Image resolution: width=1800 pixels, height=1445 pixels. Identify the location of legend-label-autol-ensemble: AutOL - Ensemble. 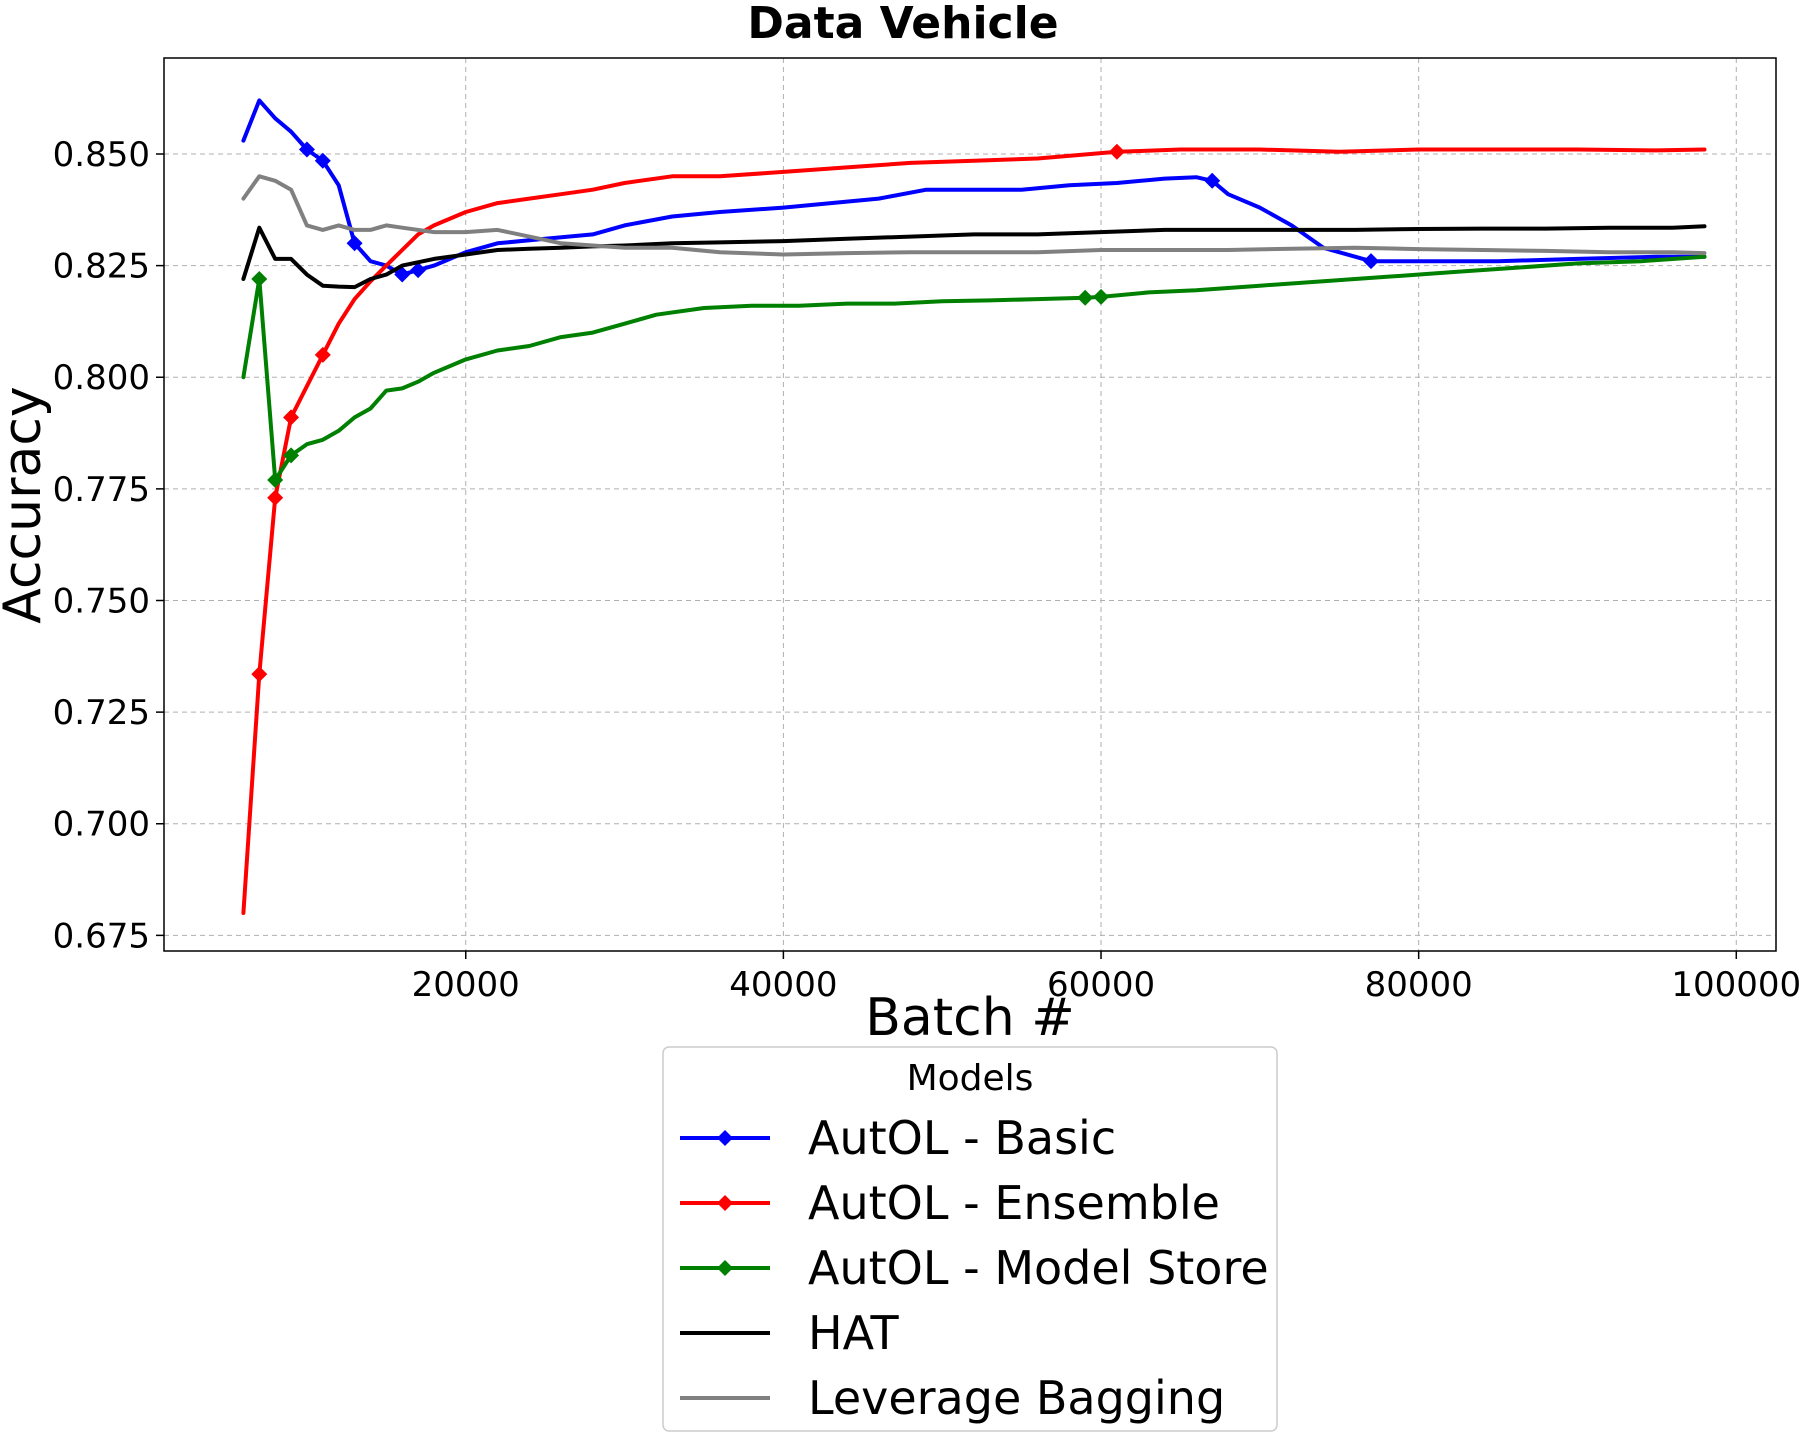
(1014, 1203).